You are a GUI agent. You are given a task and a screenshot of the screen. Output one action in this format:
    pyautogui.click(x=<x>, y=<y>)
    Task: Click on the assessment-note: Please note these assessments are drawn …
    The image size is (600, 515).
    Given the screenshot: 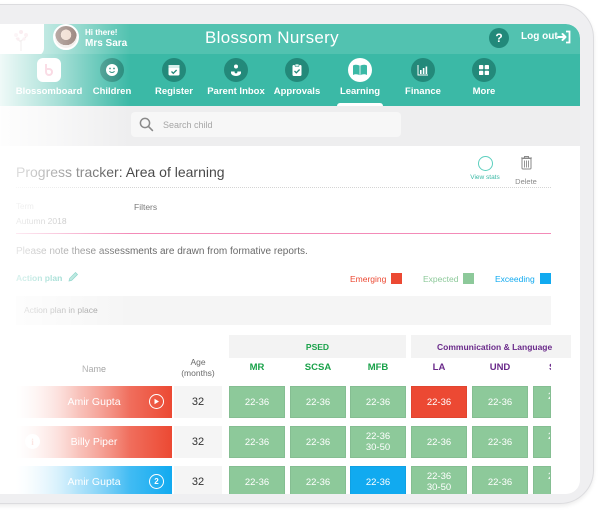 What is the action you would take?
    pyautogui.click(x=162, y=251)
    